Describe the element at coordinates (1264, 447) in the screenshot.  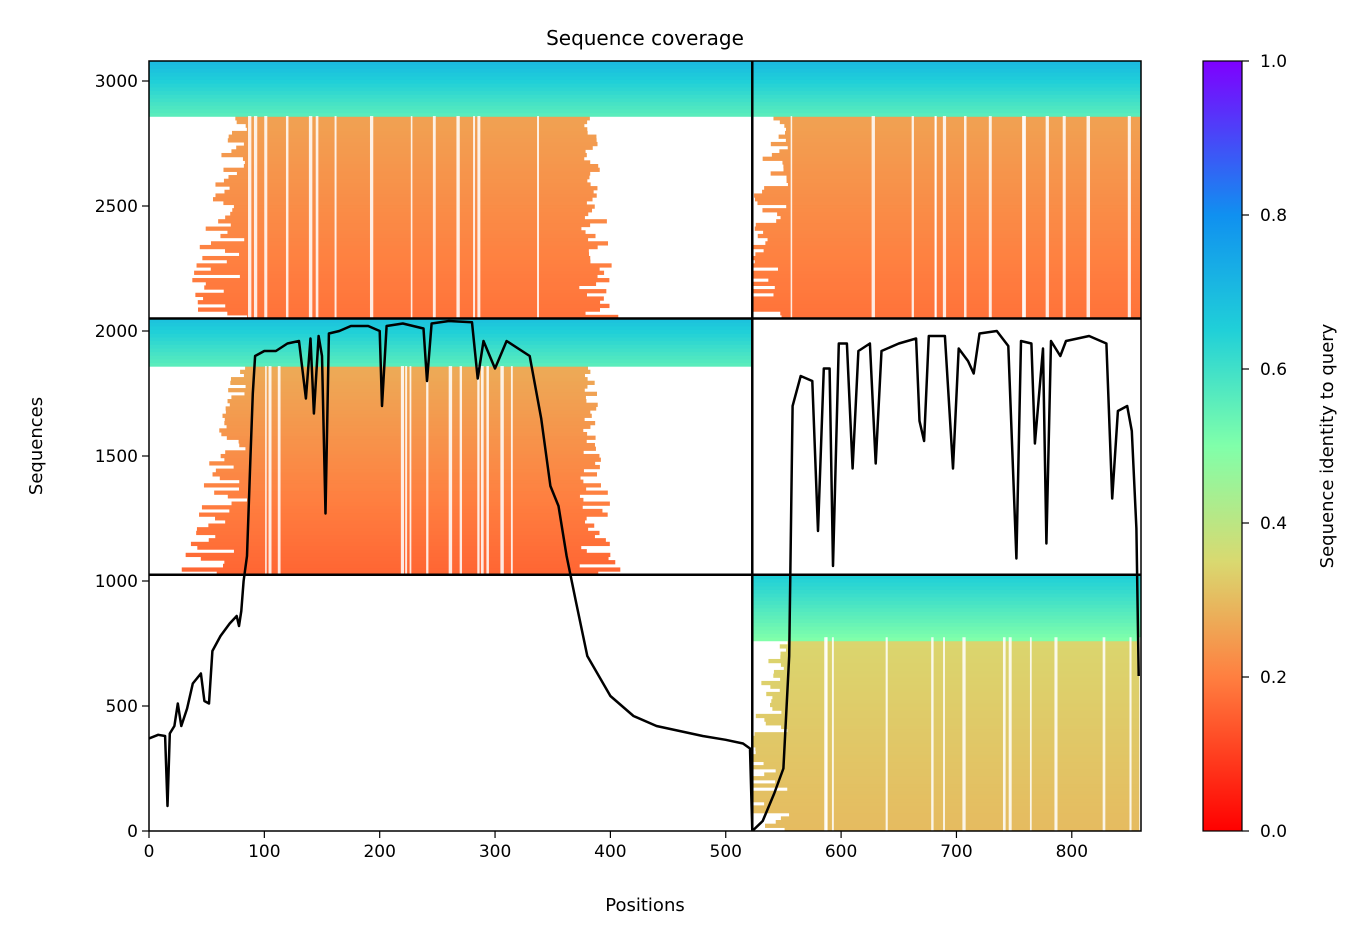
I see `colorbar-ticks: 0.0 0.2 0.4 0.6 0.8 1.0` at that location.